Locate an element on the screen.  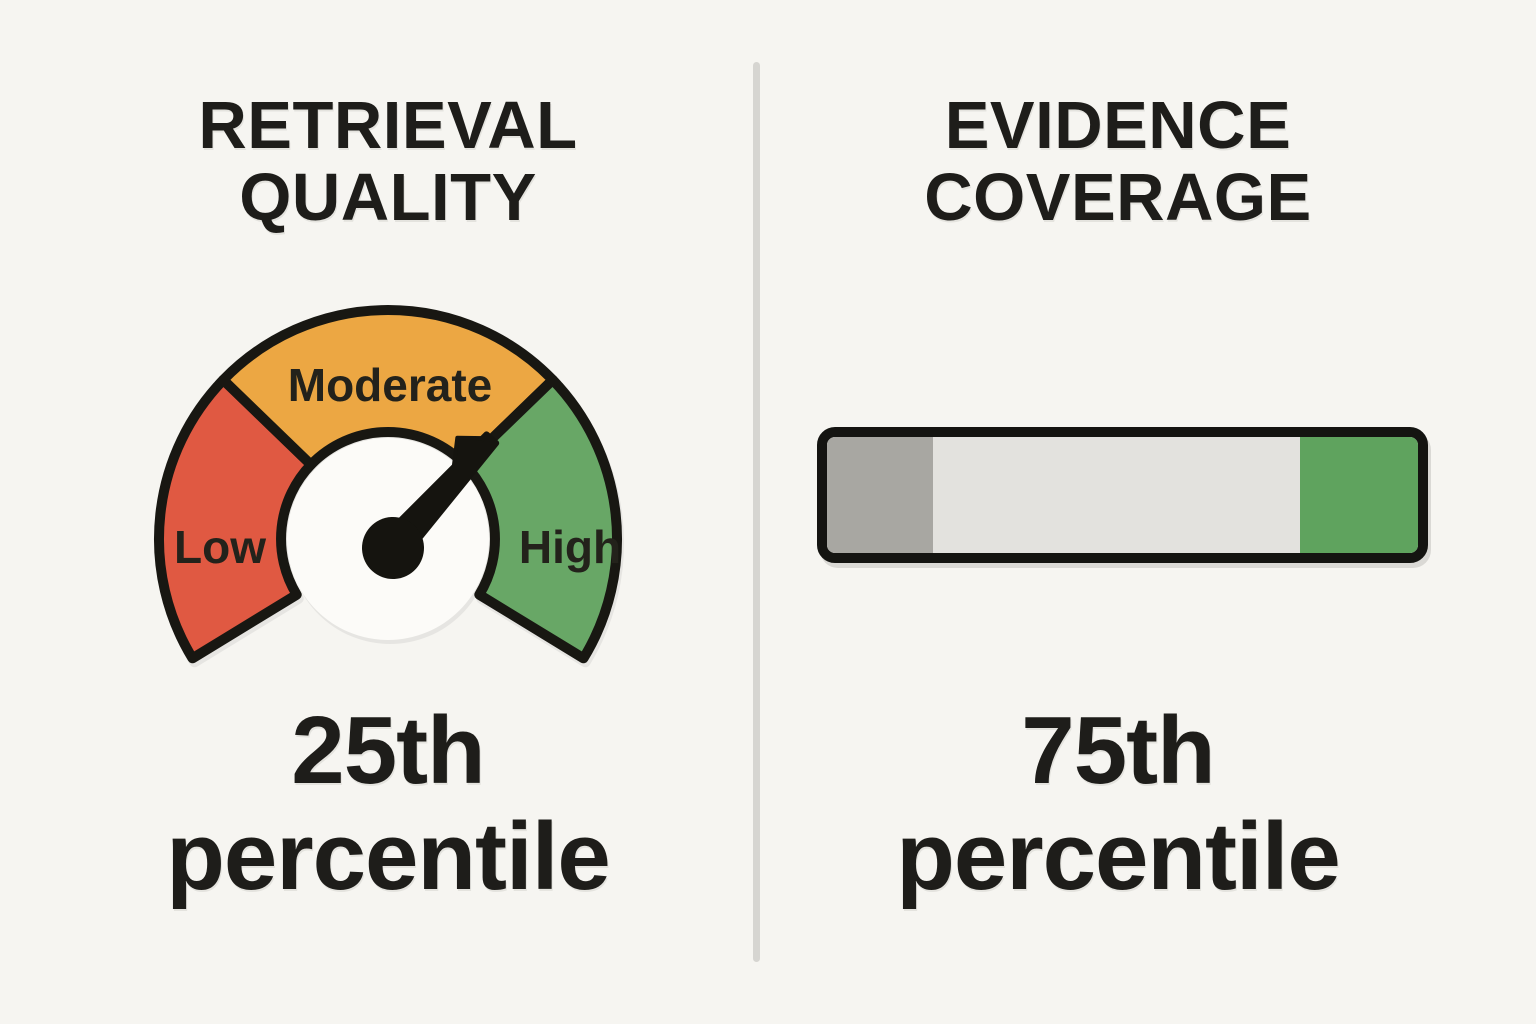
title-line-1: RETRIEVAL is located at coordinates (388, 125).